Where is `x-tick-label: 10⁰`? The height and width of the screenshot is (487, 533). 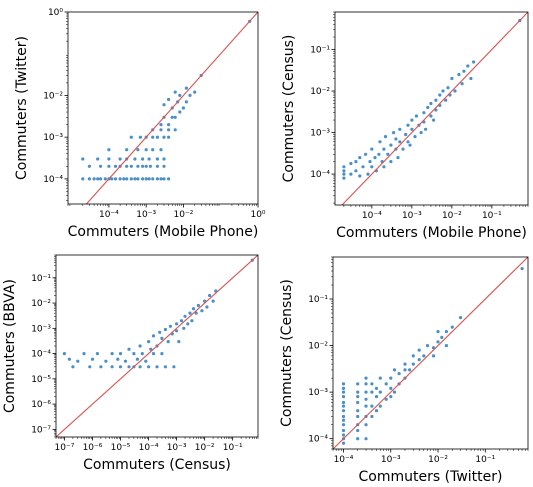 x-tick-label: 10⁰ is located at coordinates (257, 215).